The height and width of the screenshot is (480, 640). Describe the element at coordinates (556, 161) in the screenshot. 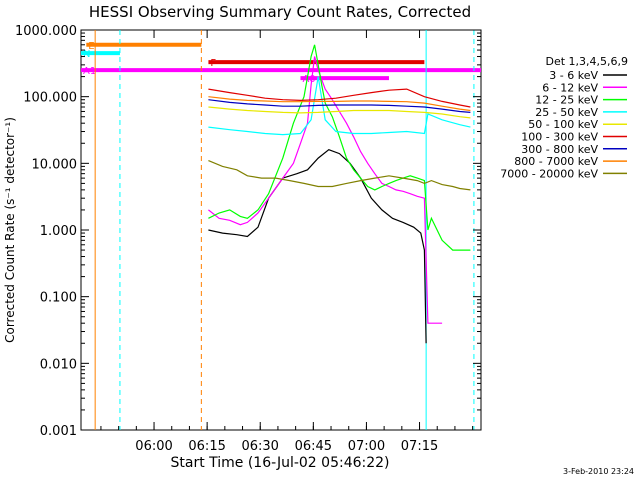

I see `legend-label: 800 - 7000 keV` at that location.